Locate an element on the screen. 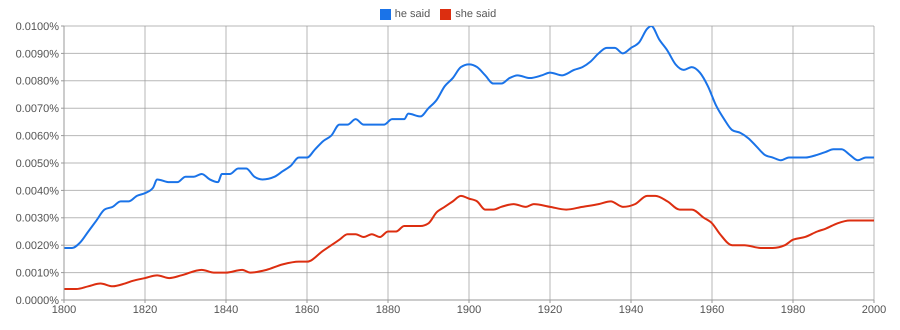 The image size is (900, 330). x-tick-label: 1880 is located at coordinates (388, 310).